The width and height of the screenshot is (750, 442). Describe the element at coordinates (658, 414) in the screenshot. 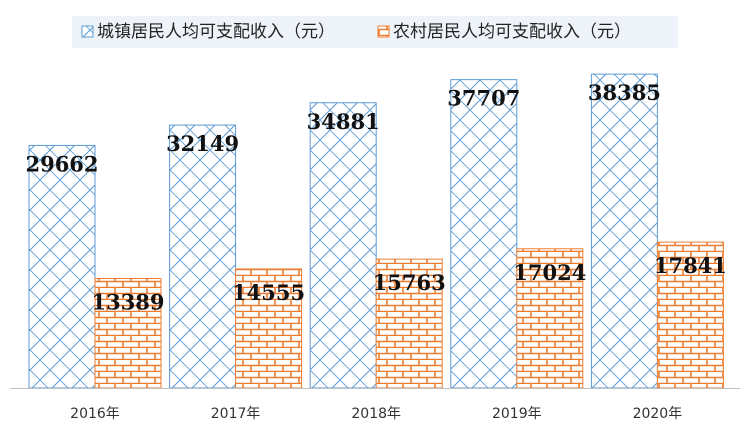

I see `x-tick-label-4: 2020年` at that location.